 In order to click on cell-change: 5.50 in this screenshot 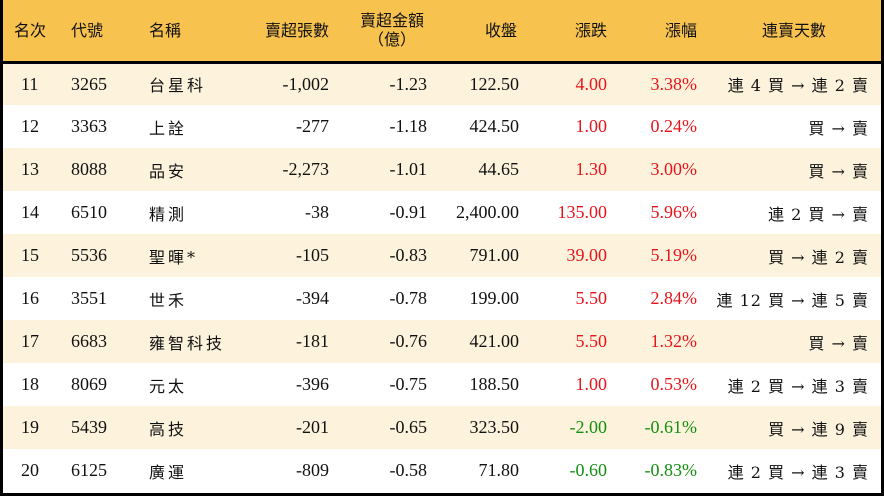, I will do `click(591, 298)`.